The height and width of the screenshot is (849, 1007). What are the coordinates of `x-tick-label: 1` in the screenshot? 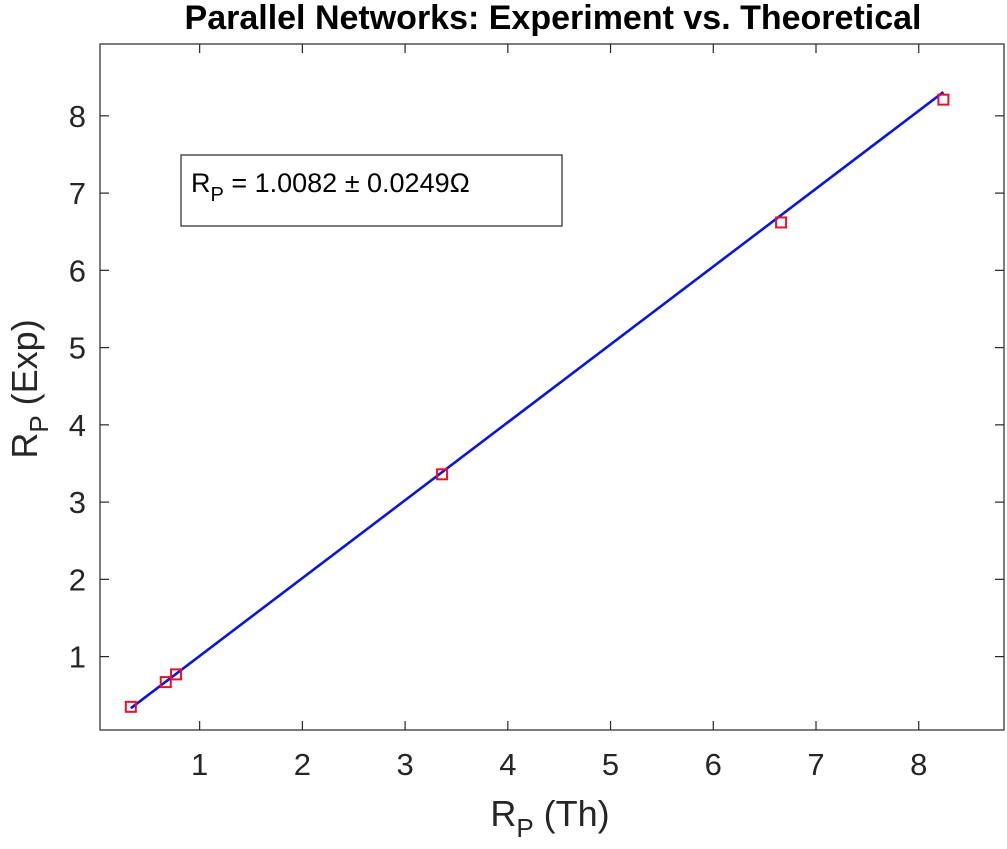 It's located at (199, 764).